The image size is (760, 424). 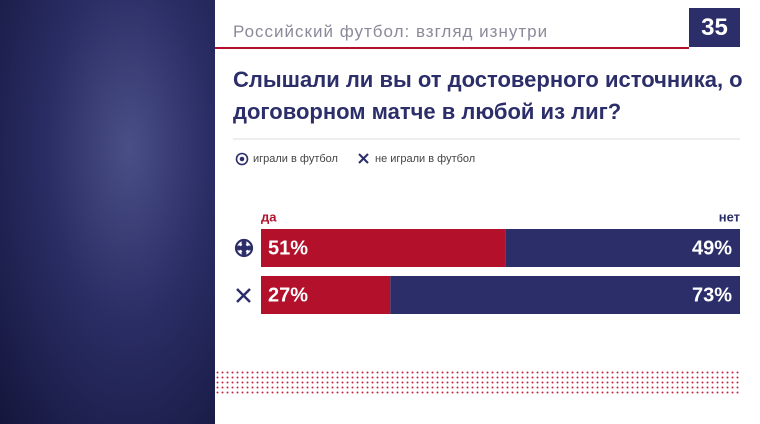 What do you see at coordinates (714, 27) in the screenshot?
I see `page-number: 35` at bounding box center [714, 27].